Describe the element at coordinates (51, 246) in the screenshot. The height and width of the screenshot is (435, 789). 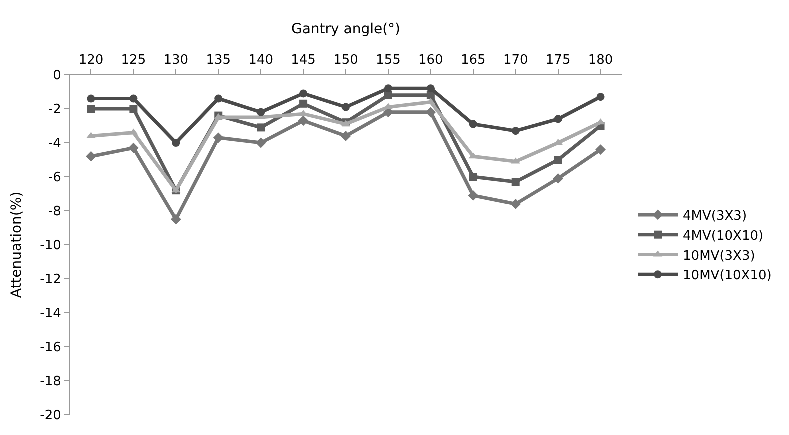
I see `y-tick-label: -10` at that location.